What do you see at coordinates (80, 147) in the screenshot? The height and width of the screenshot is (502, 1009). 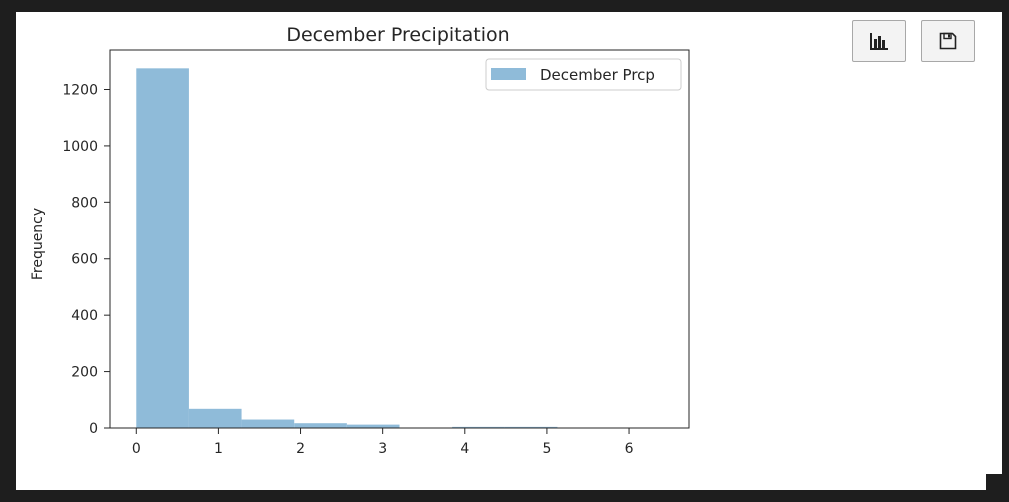 I see `y-tick-label: 1000` at bounding box center [80, 147].